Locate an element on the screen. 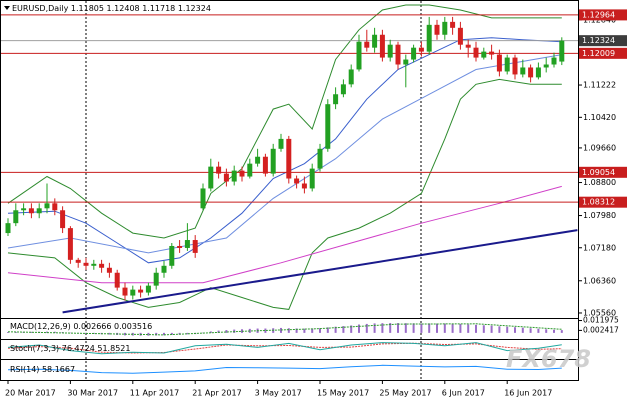  rsi-panel is located at coordinates (284, 369).